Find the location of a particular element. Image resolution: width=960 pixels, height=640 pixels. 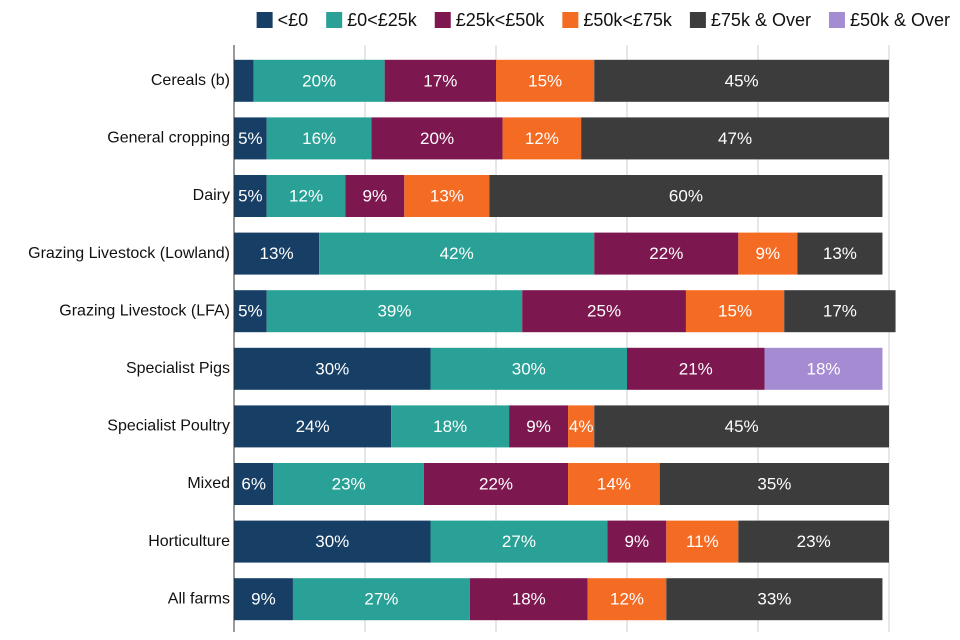

y-tick-label: Specialist Pigs is located at coordinates (178, 368).